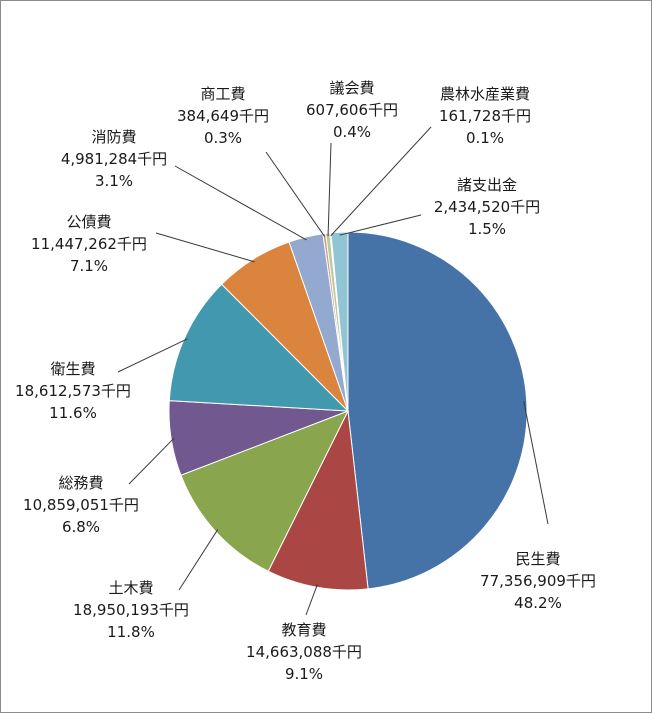 This screenshot has width=652, height=713. I want to click on slice-amount: 10,859,051千円, so click(81, 505).